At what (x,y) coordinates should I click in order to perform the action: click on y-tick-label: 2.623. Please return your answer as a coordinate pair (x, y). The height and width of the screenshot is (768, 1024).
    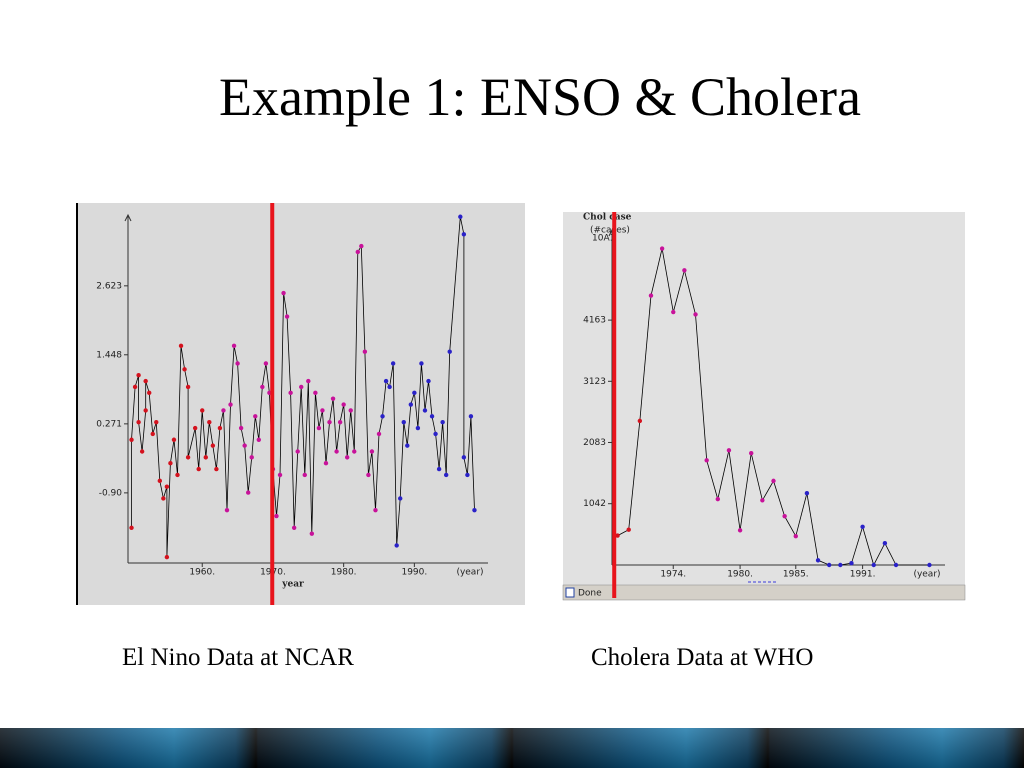
    Looking at the image, I should click on (109, 286).